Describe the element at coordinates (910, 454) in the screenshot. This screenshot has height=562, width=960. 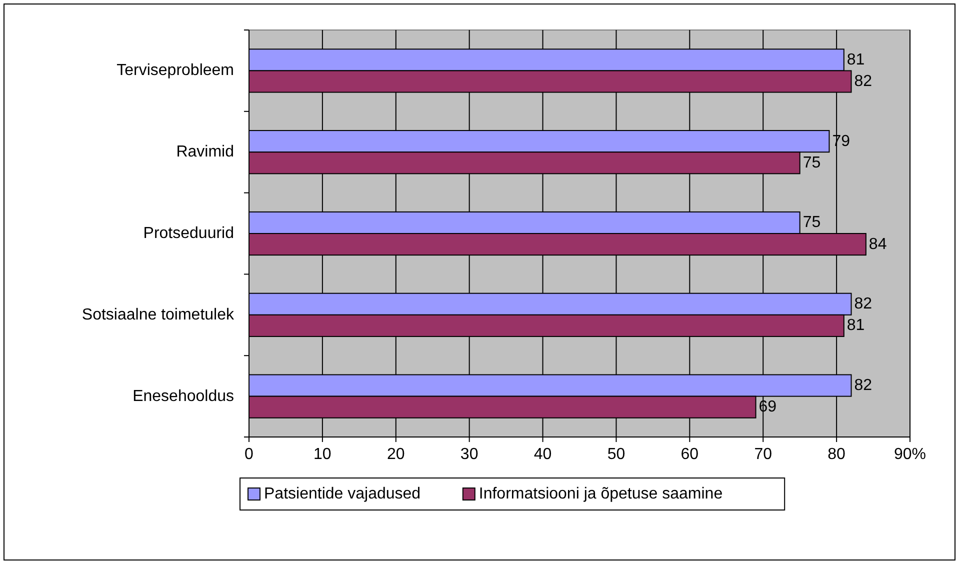
I see `x-tick-label: 90%` at that location.